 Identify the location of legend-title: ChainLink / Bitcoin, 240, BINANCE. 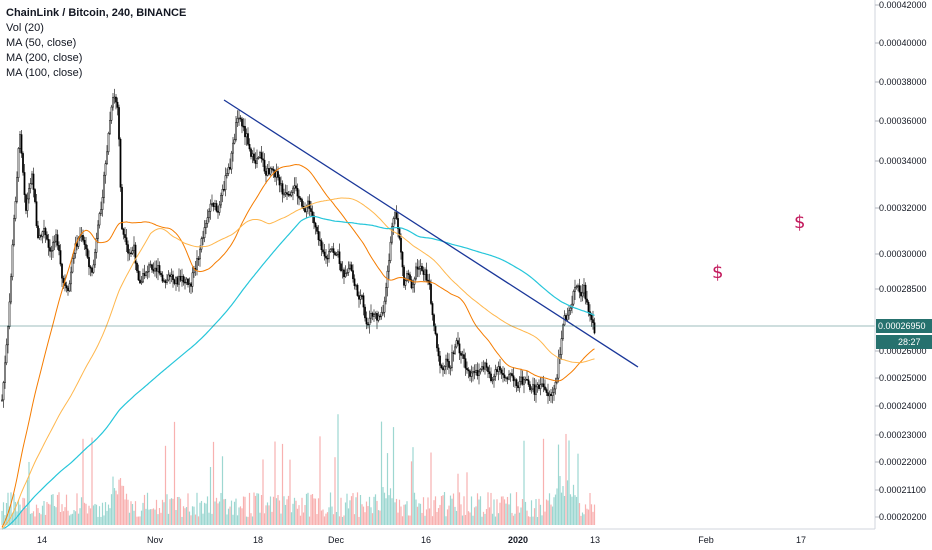
(96, 13).